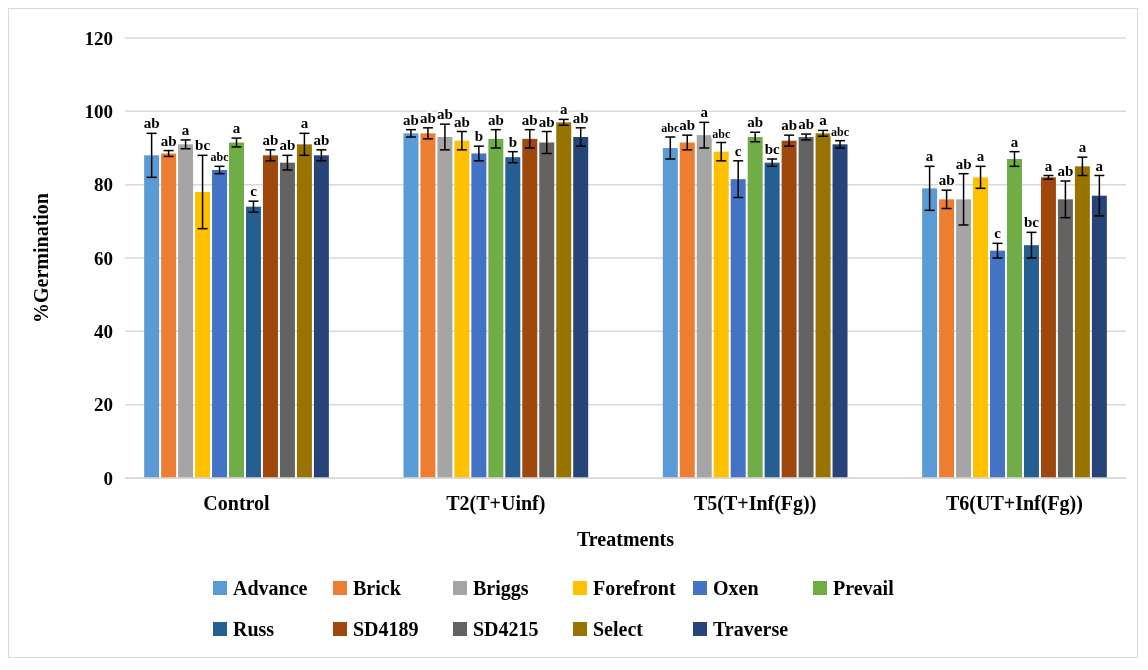 The width and height of the screenshot is (1148, 670). Describe the element at coordinates (506, 629) in the screenshot. I see `legend-label: SD4215` at that location.